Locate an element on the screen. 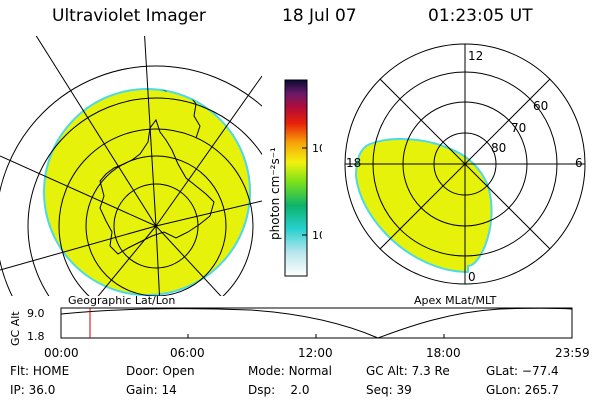 Image resolution: width=600 pixels, height=400 pixels. altitude-xtick: 06:00 is located at coordinates (187, 353).